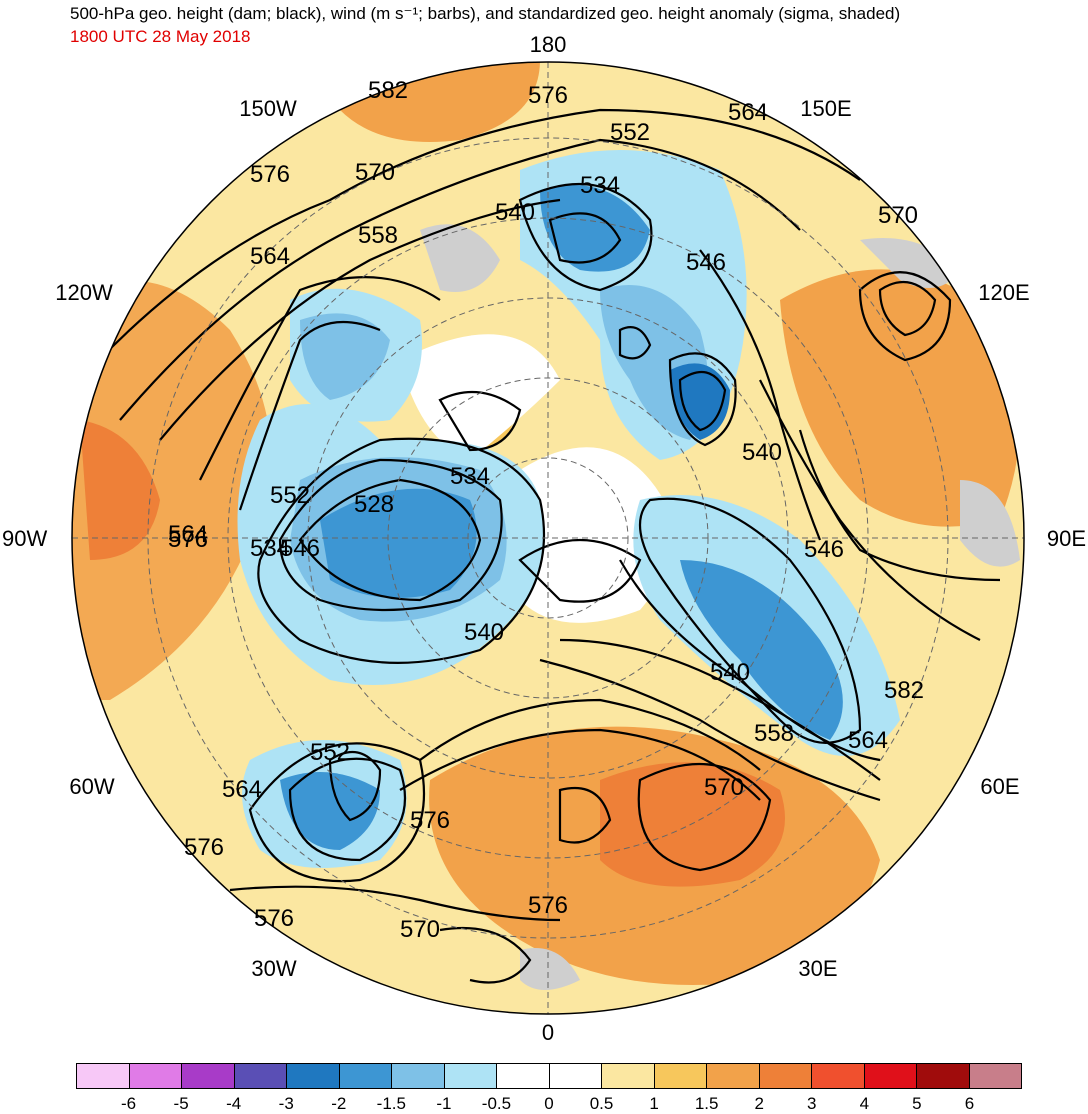 Image resolution: width=1088 pixels, height=1114 pixels. What do you see at coordinates (234, 1103) in the screenshot?
I see `colorbar-tick-label: -4` at bounding box center [234, 1103].